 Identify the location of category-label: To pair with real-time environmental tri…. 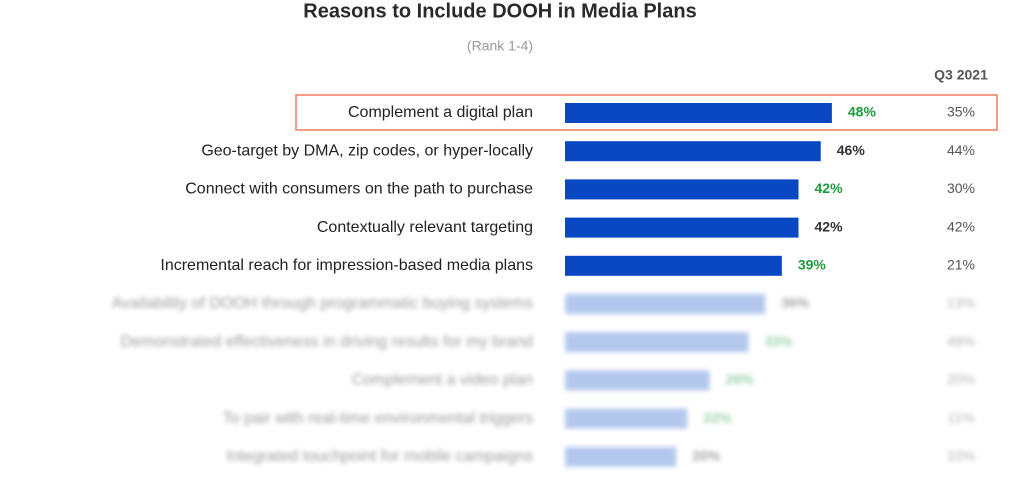
(378, 418).